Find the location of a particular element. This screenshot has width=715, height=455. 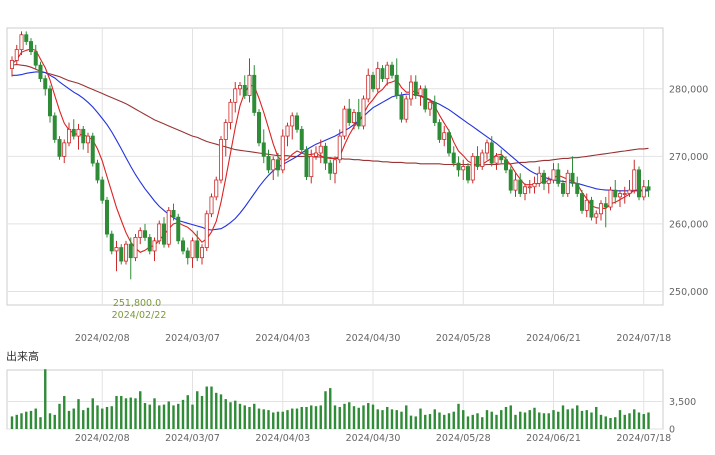

price-x-tick-label: 2024/03/07 is located at coordinates (192, 338).